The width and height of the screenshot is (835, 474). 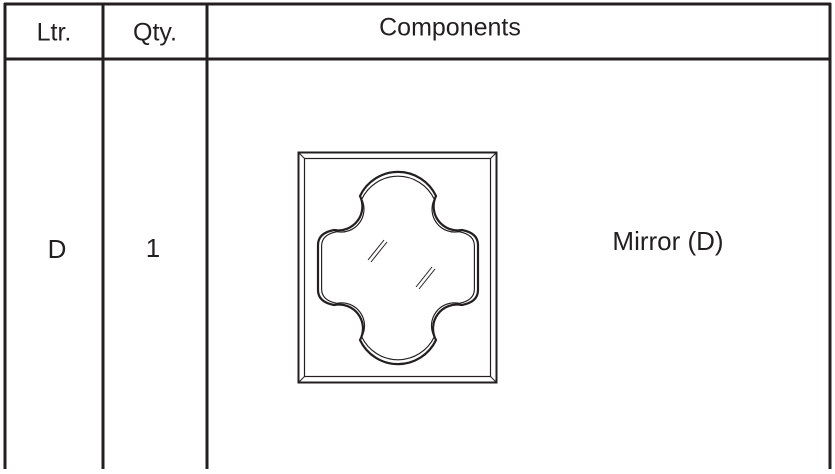 I want to click on mirror-outline, so click(x=398, y=268).